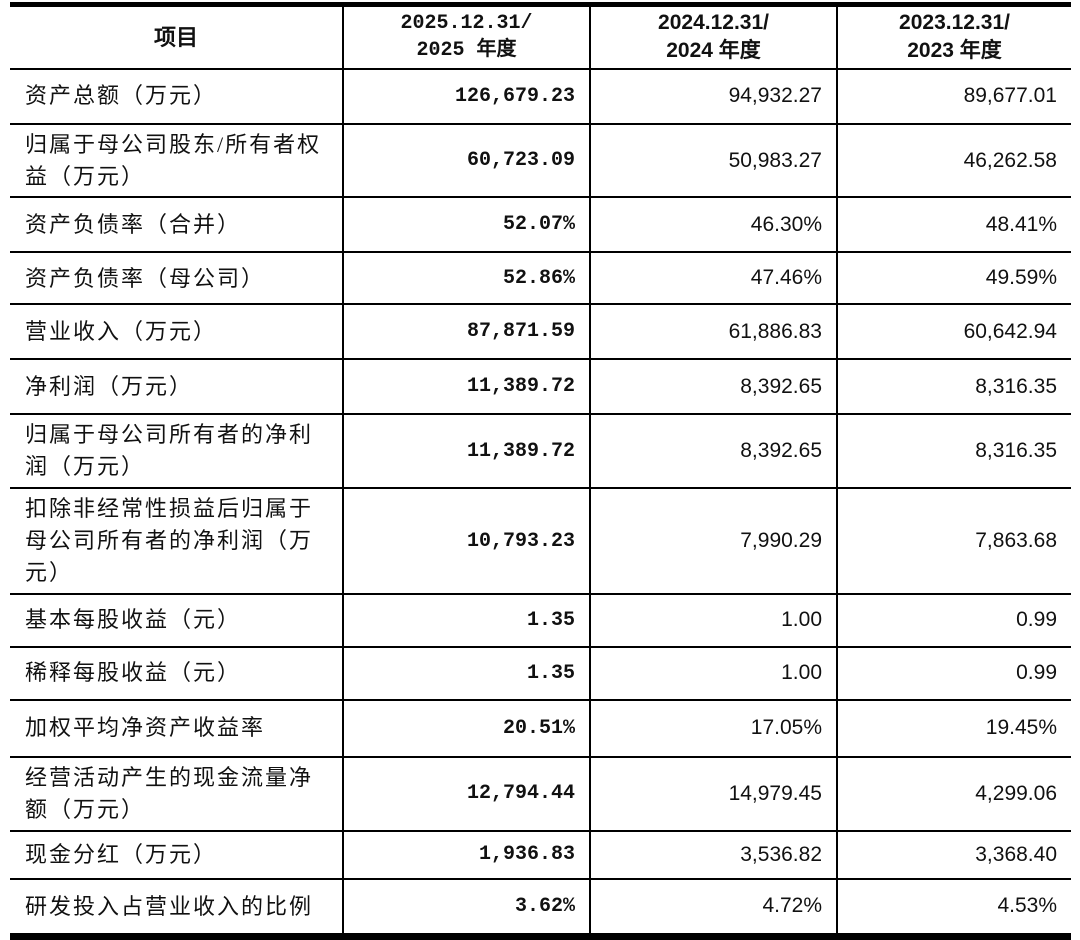  What do you see at coordinates (466, 855) in the screenshot?
I see `value-2025: 1,936.83` at bounding box center [466, 855].